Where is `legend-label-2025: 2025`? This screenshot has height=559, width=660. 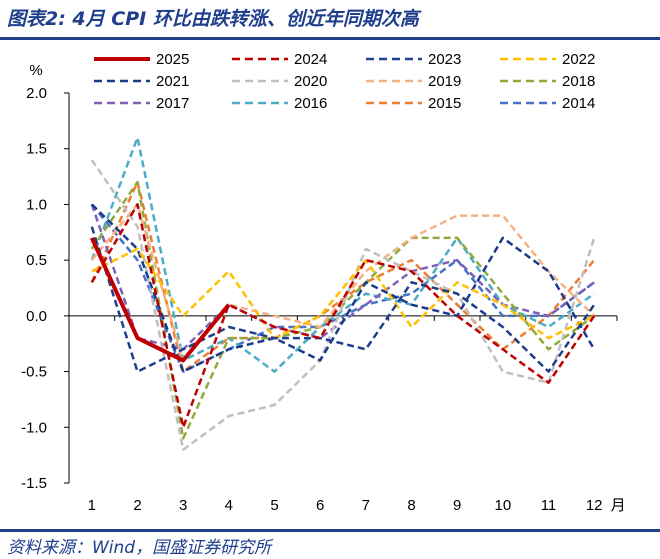 legend-label-2025: 2025 is located at coordinates (172, 59).